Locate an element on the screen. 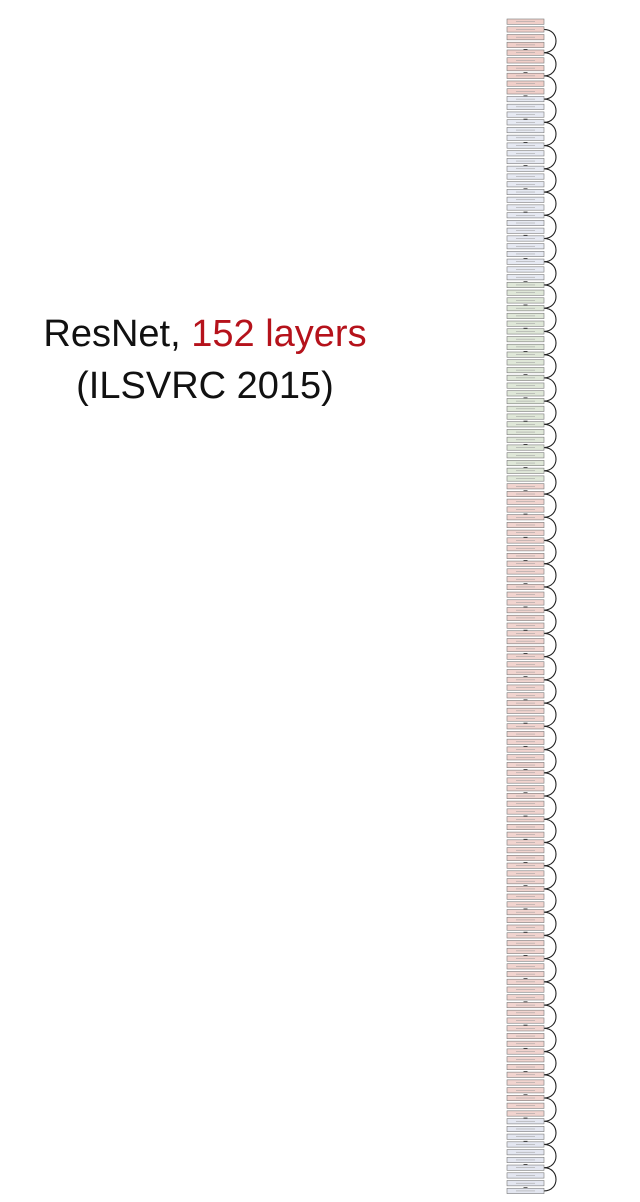 The image size is (640, 1202). layer-count-highlight: 152 layers is located at coordinates (279, 334).